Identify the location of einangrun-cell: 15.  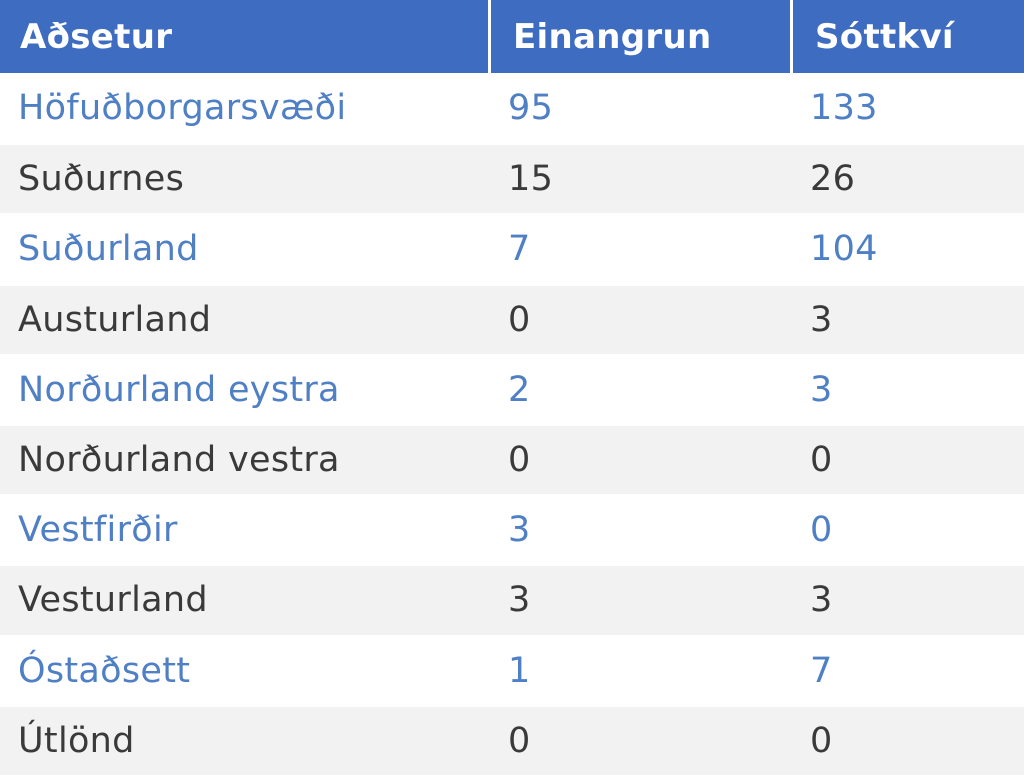
(639, 178).